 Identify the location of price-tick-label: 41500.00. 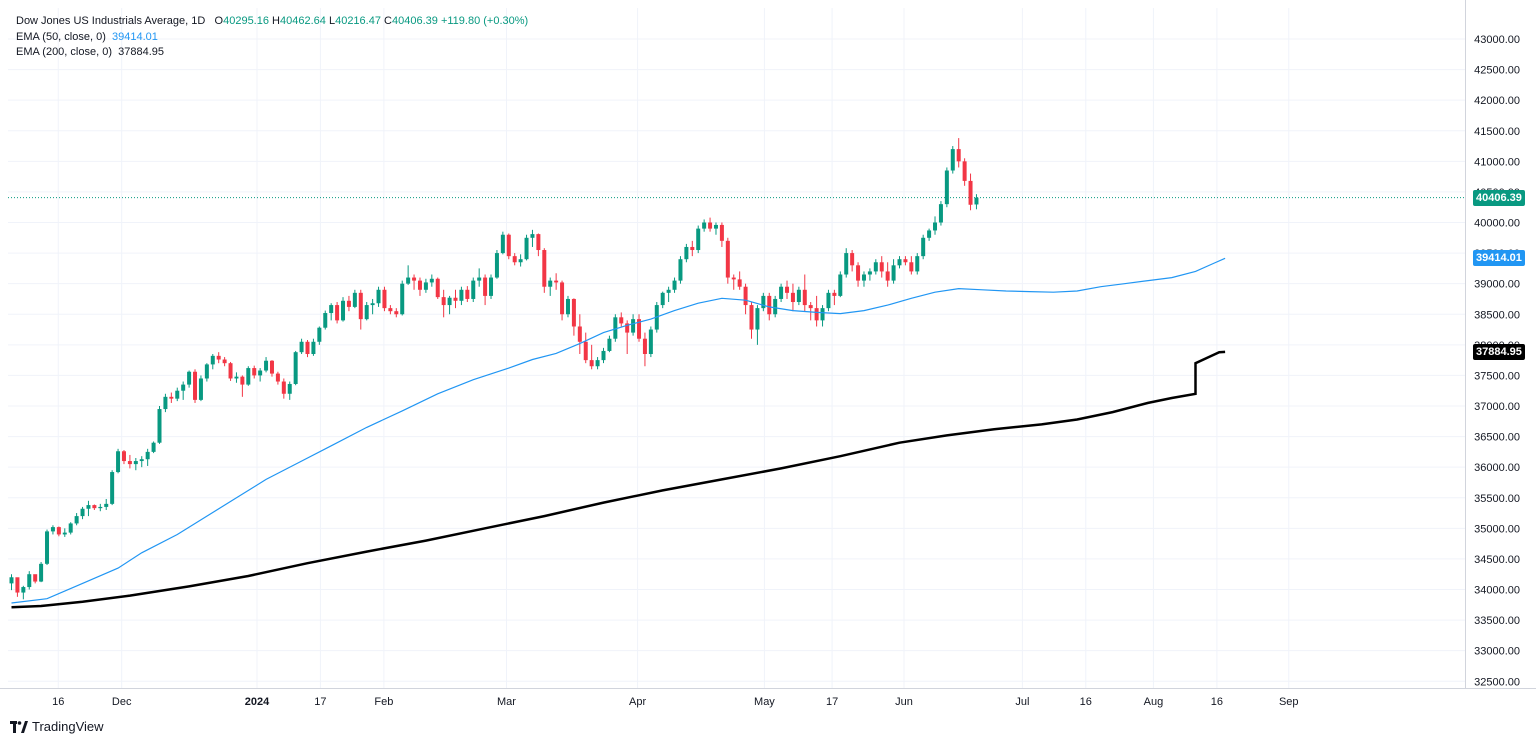
(1497, 132).